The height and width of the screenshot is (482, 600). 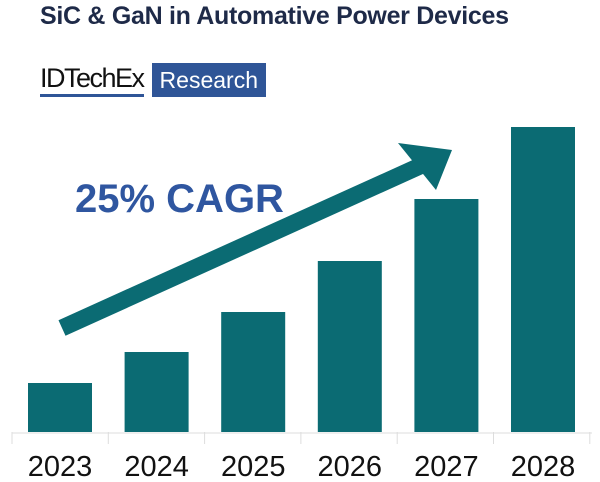 What do you see at coordinates (253, 466) in the screenshot?
I see `x-tick-label: 2025` at bounding box center [253, 466].